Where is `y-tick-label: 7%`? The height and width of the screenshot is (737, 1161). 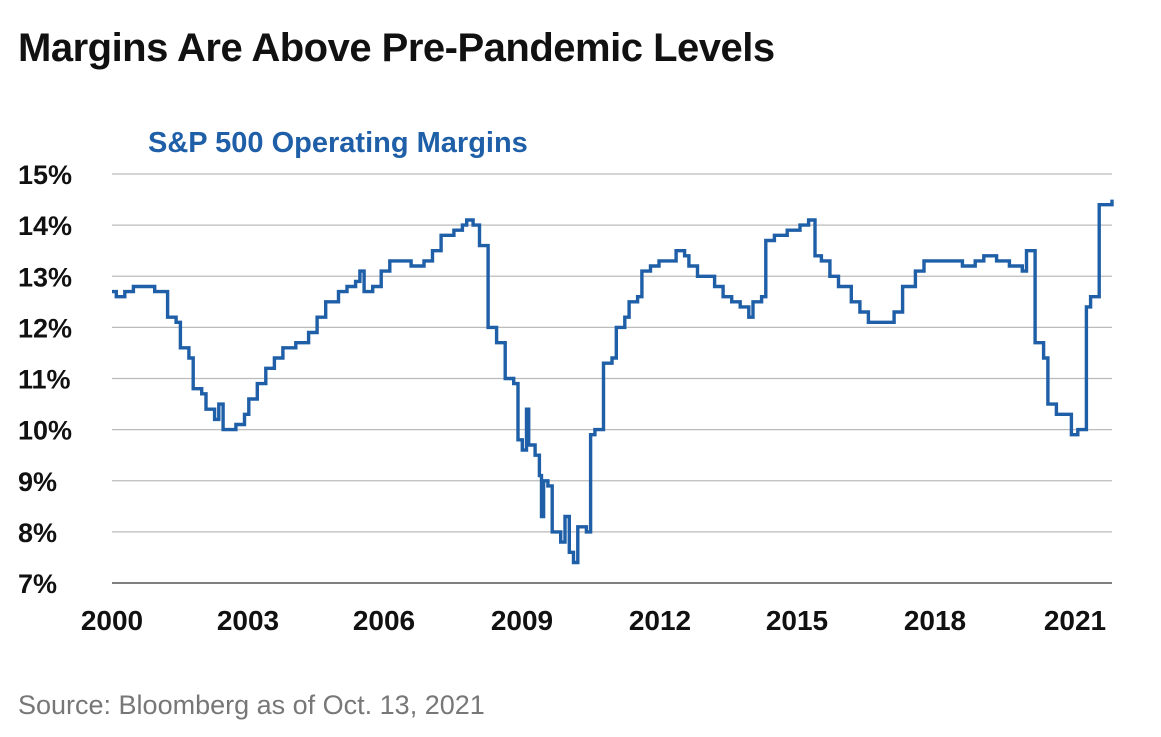
y-tick-label: 7% is located at coordinates (37, 584).